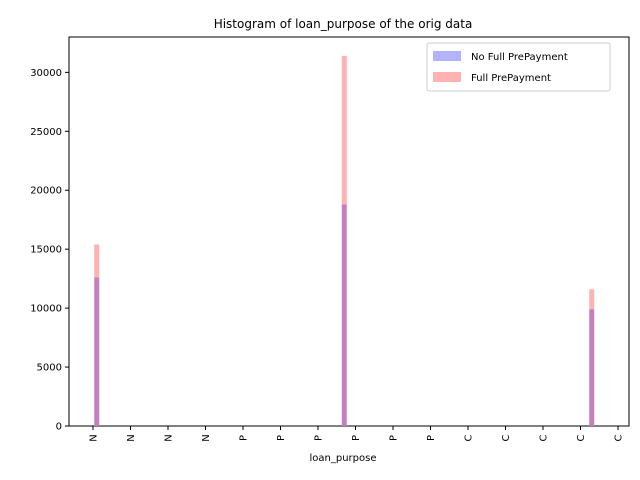 The width and height of the screenshot is (640, 480). What do you see at coordinates (469, 437) in the screenshot?
I see `x-tick-label-10: C` at bounding box center [469, 437].